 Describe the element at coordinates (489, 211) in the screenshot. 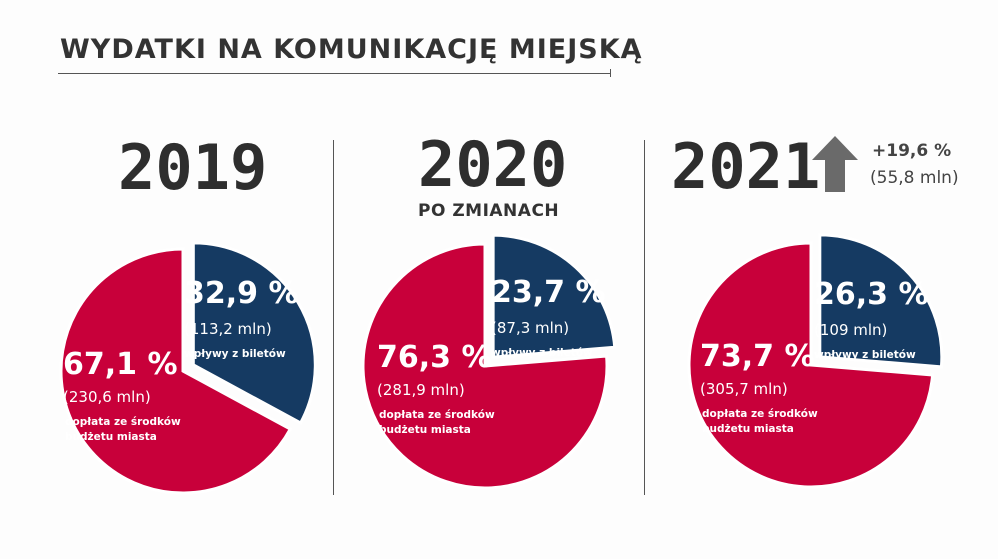

I see `year-2020-subtitle: PO ZMIANACH` at that location.